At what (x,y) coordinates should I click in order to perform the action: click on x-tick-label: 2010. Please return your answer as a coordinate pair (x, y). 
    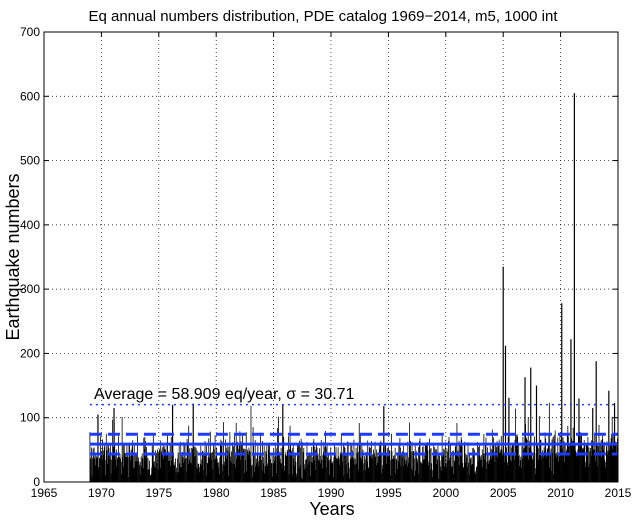
    Looking at the image, I should click on (560, 493).